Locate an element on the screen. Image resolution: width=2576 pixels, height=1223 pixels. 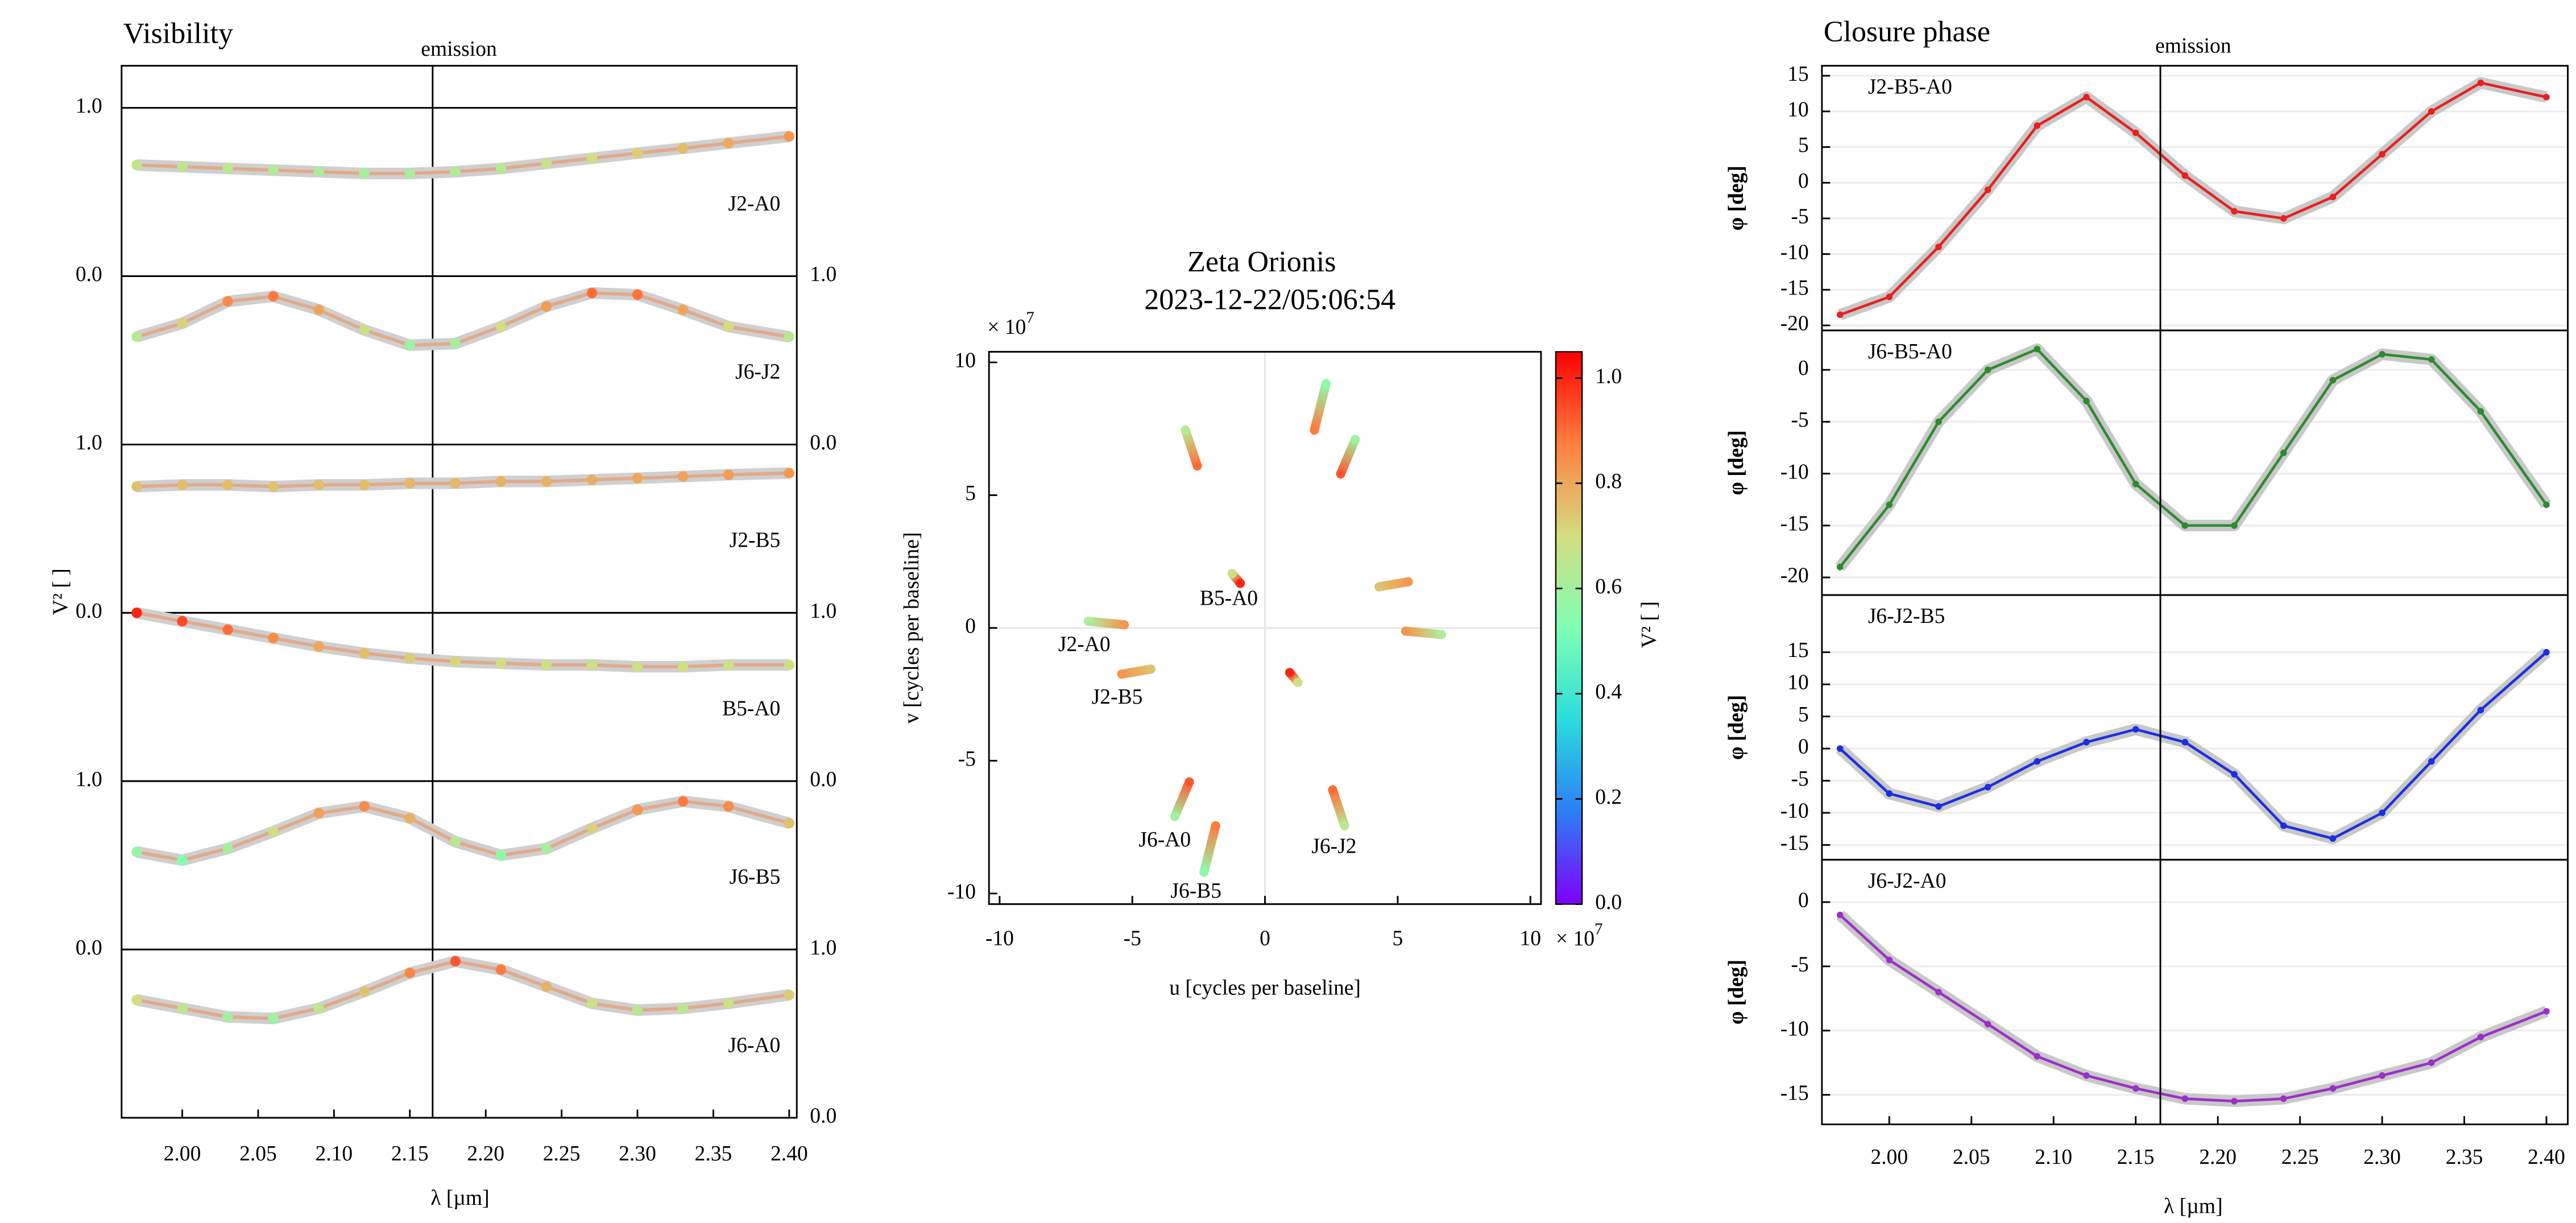
chart-subtitle: 2023-12-22/05:06:54 is located at coordinates (1269, 300).